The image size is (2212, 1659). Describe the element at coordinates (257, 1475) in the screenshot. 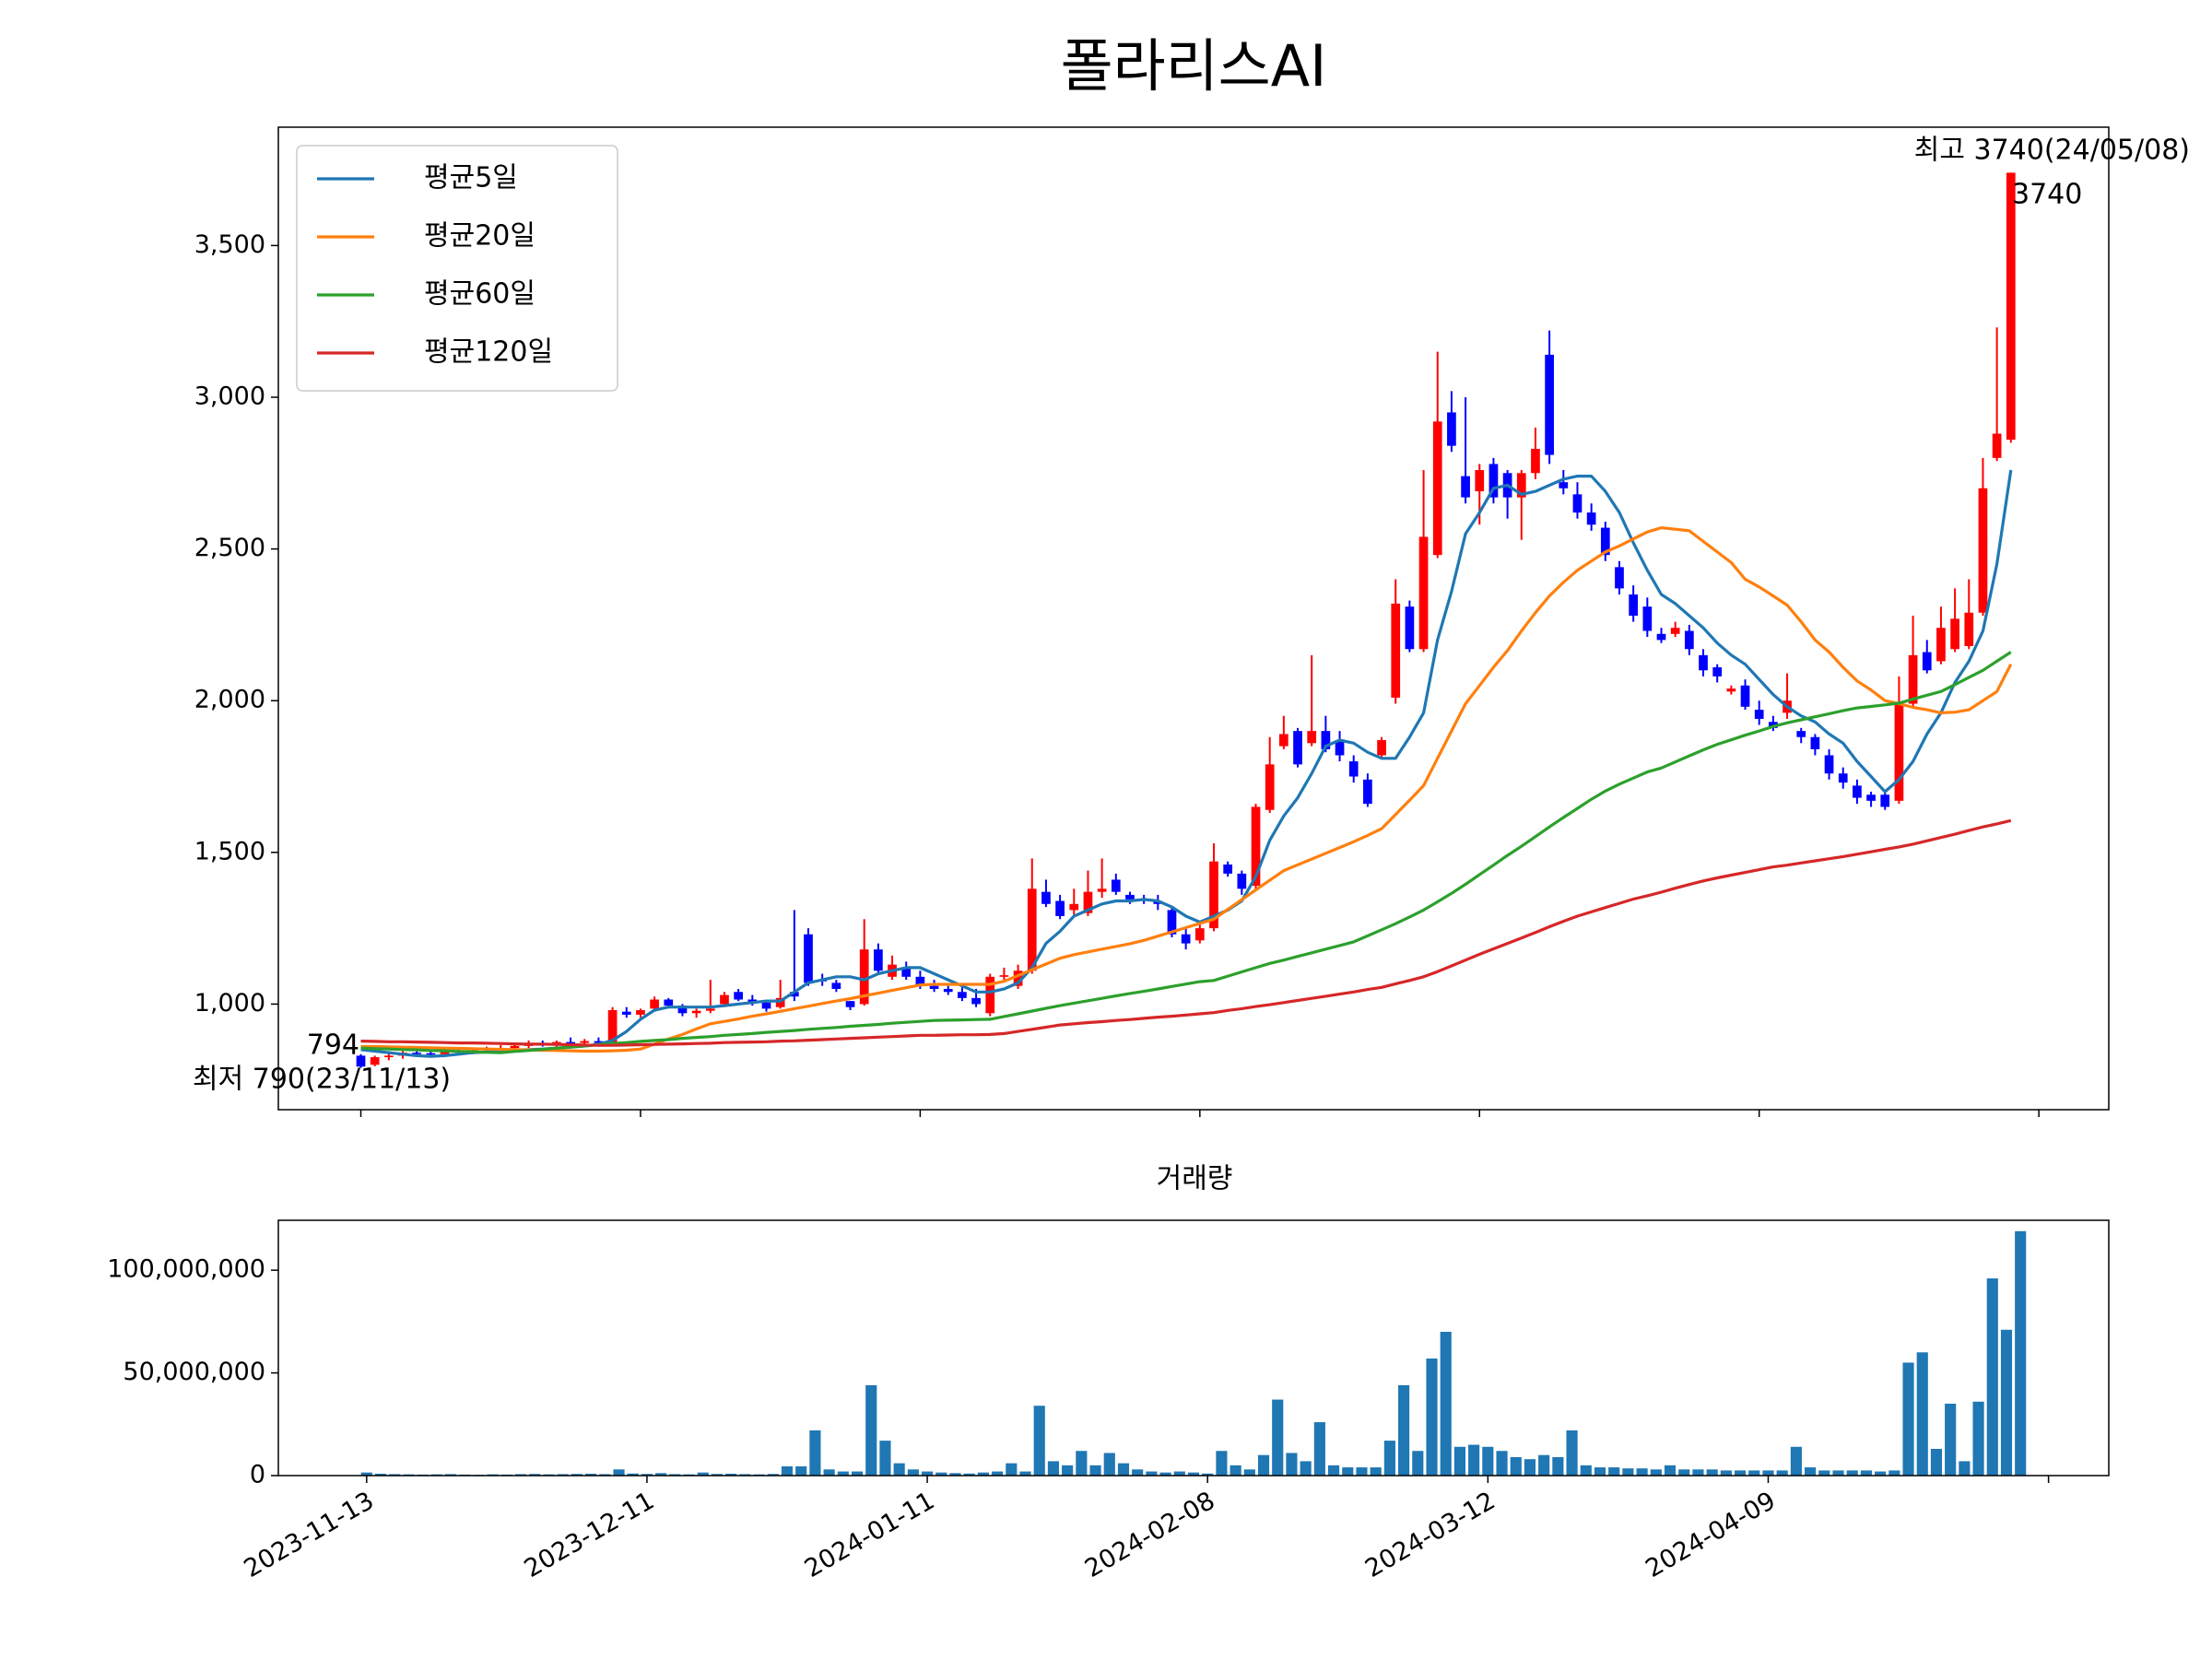

I see `y-tick-label: 0` at that location.